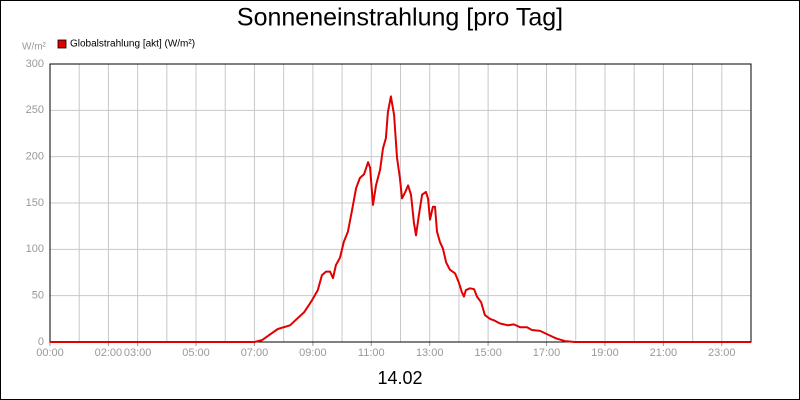 The width and height of the screenshot is (800, 400). I want to click on y-tick-label: 250, so click(35, 110).